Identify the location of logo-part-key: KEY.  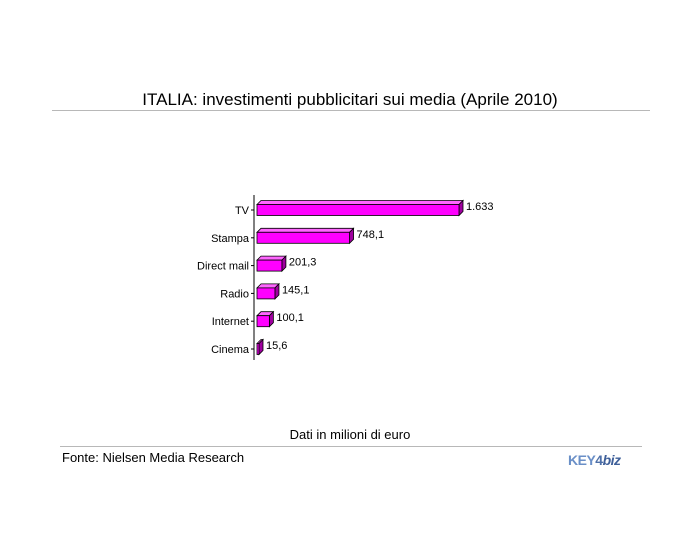
(582, 460).